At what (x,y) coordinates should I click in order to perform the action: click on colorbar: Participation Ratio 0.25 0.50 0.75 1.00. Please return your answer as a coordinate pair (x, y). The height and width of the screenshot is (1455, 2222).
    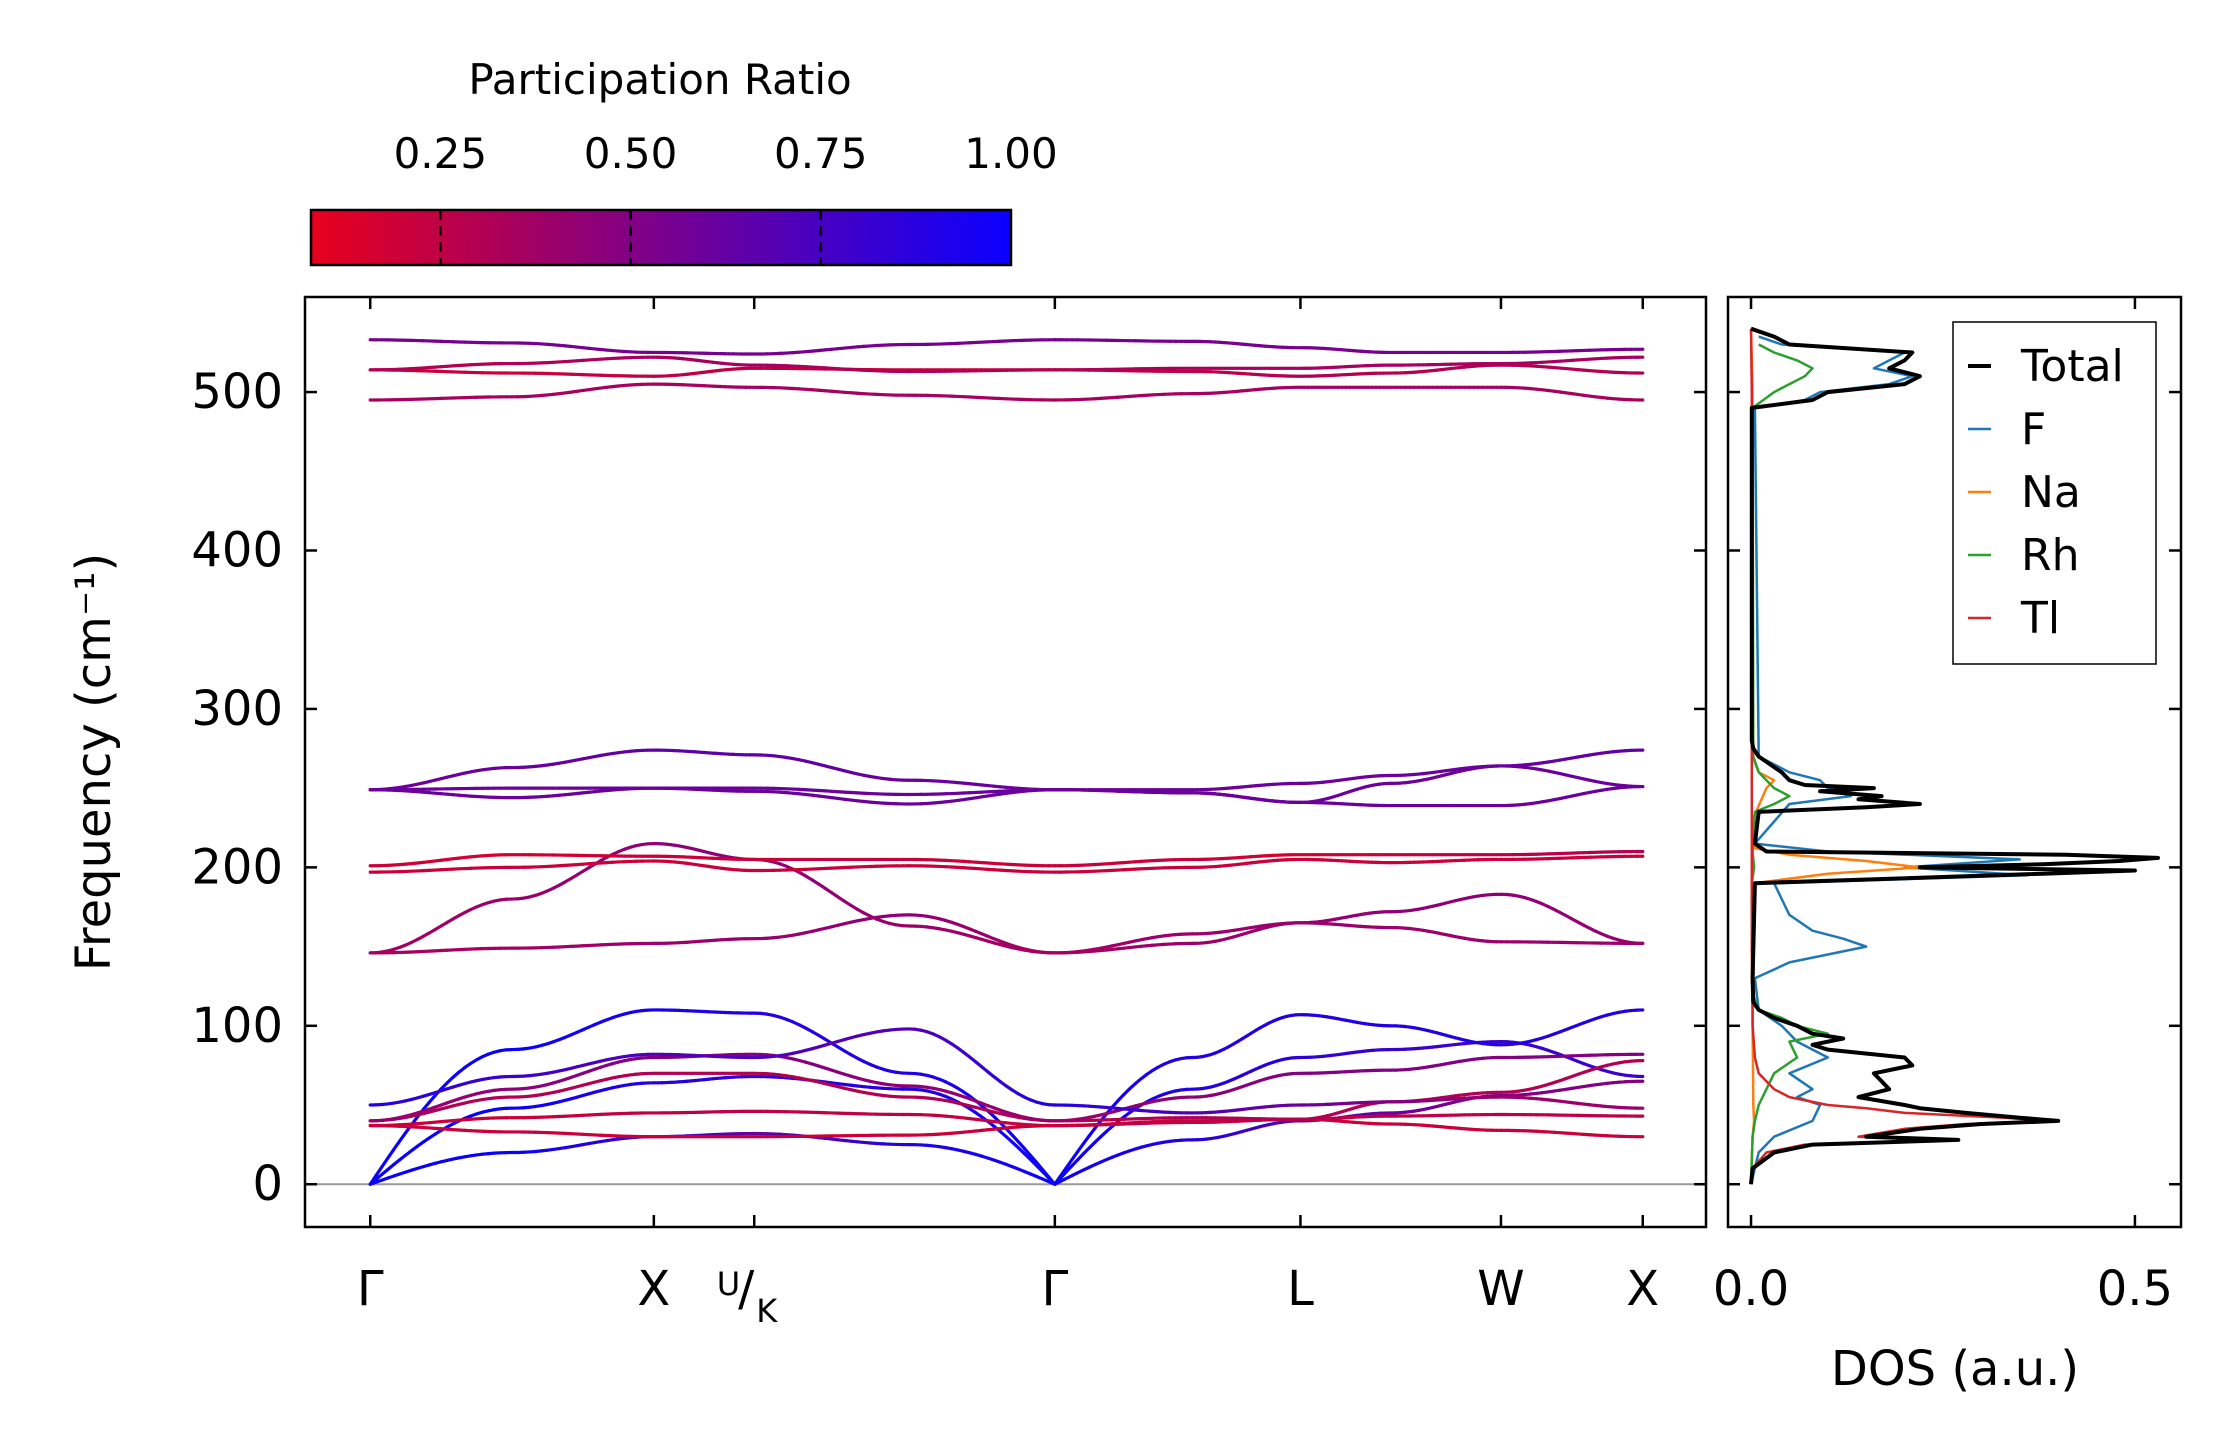
    Looking at the image, I should click on (683, 161).